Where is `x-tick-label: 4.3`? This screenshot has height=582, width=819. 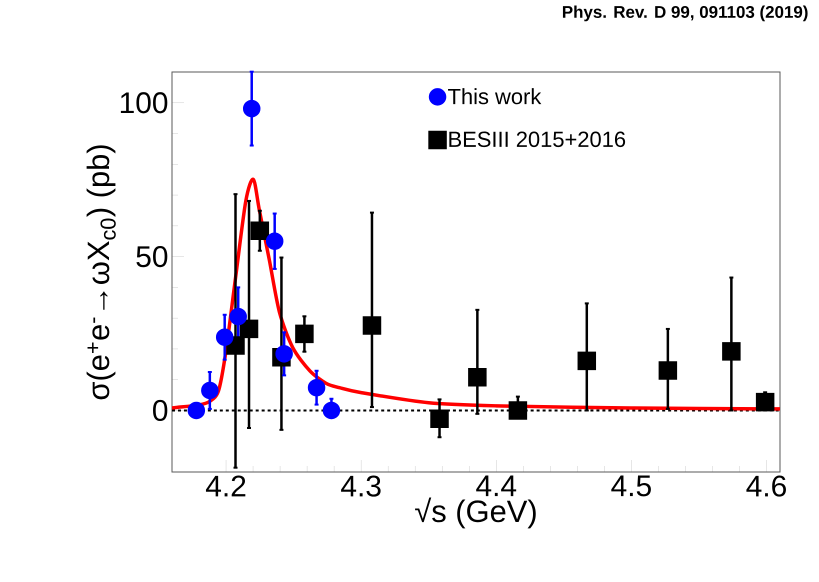 x-tick-label: 4.3 is located at coordinates (361, 486).